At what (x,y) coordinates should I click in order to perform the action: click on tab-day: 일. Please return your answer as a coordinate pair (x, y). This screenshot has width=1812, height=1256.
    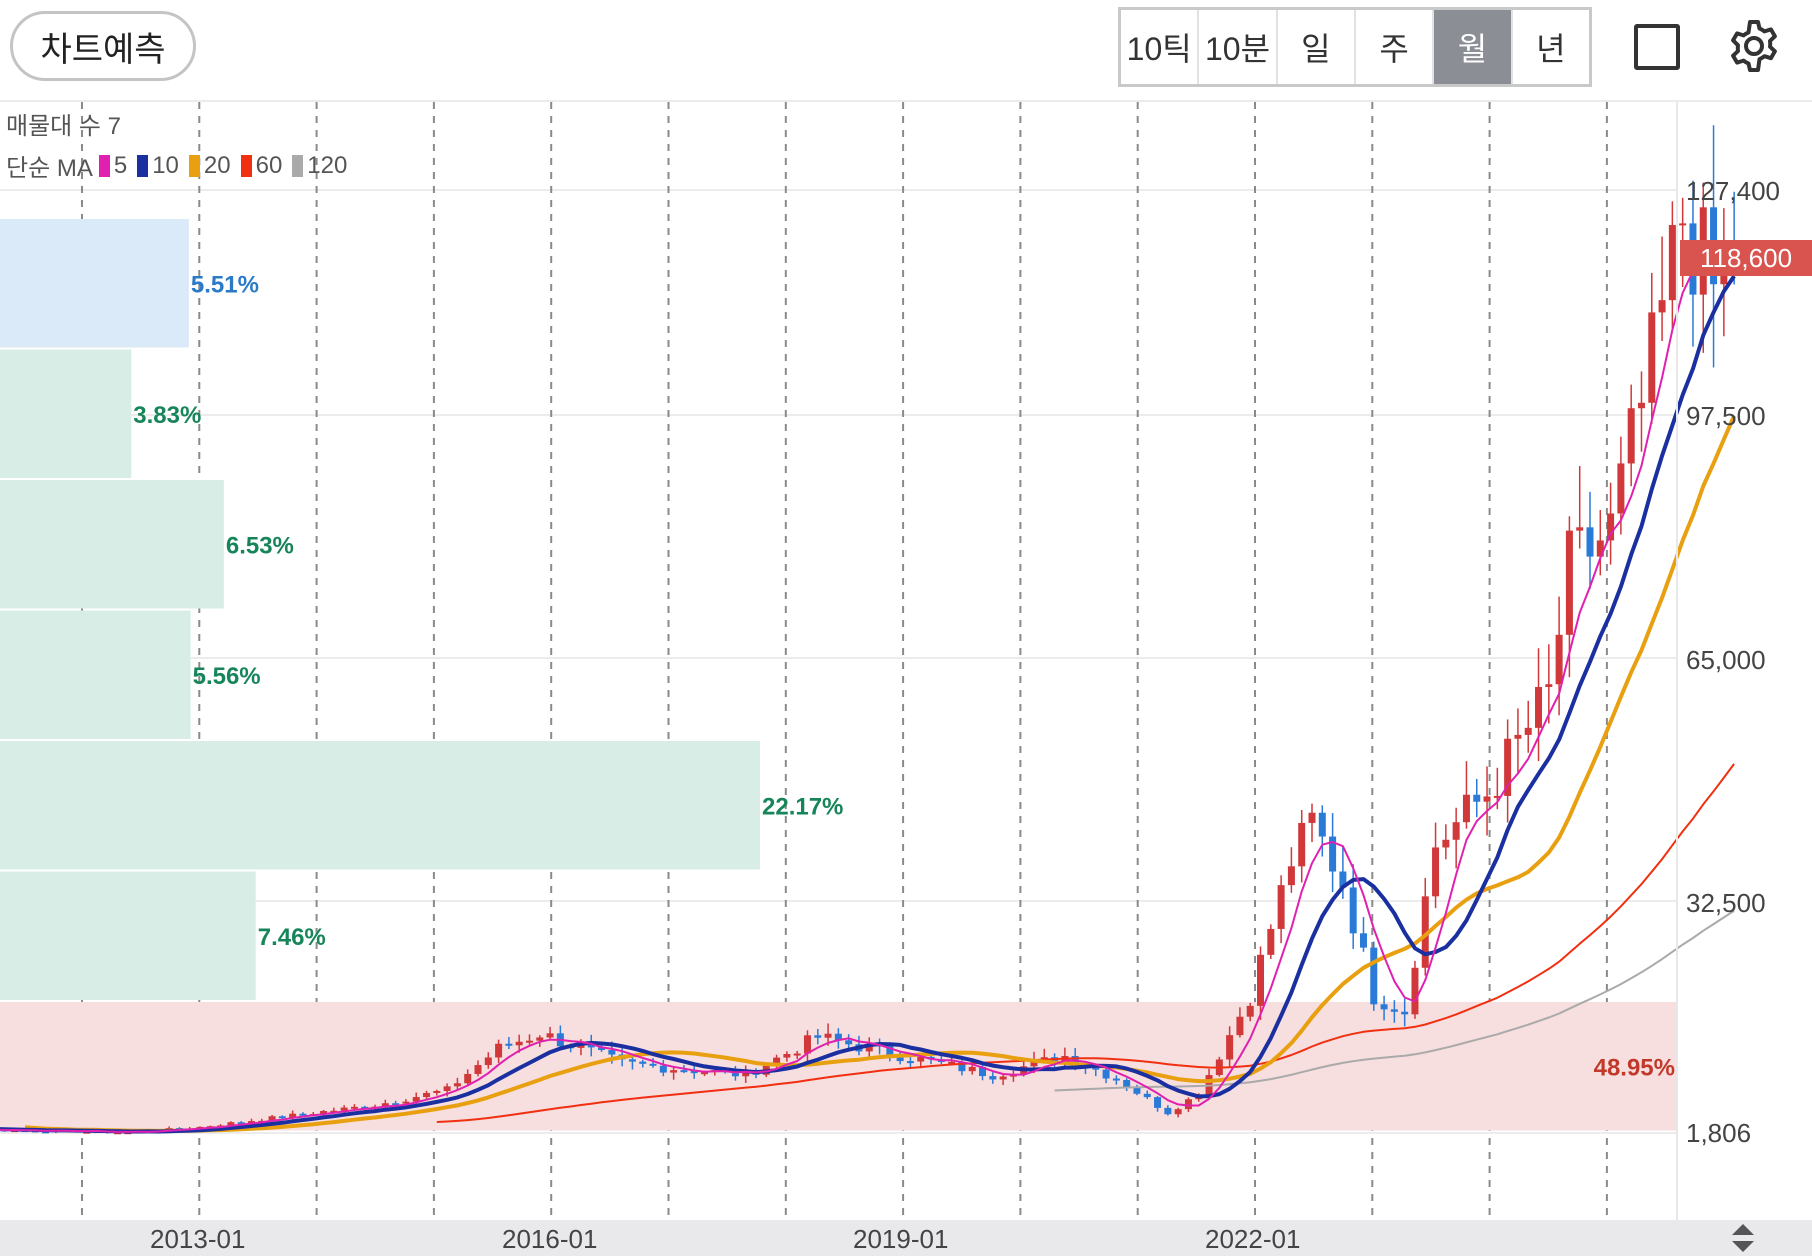
    Looking at the image, I should click on (1317, 47).